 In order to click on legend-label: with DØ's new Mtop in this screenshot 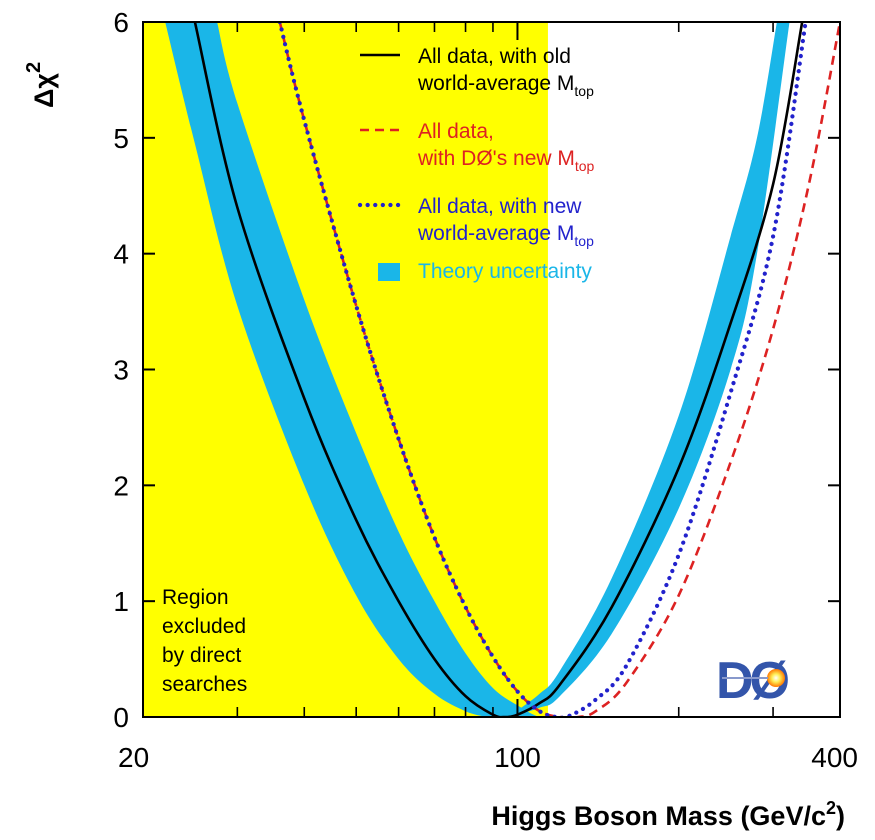, I will do `click(506, 160)`.